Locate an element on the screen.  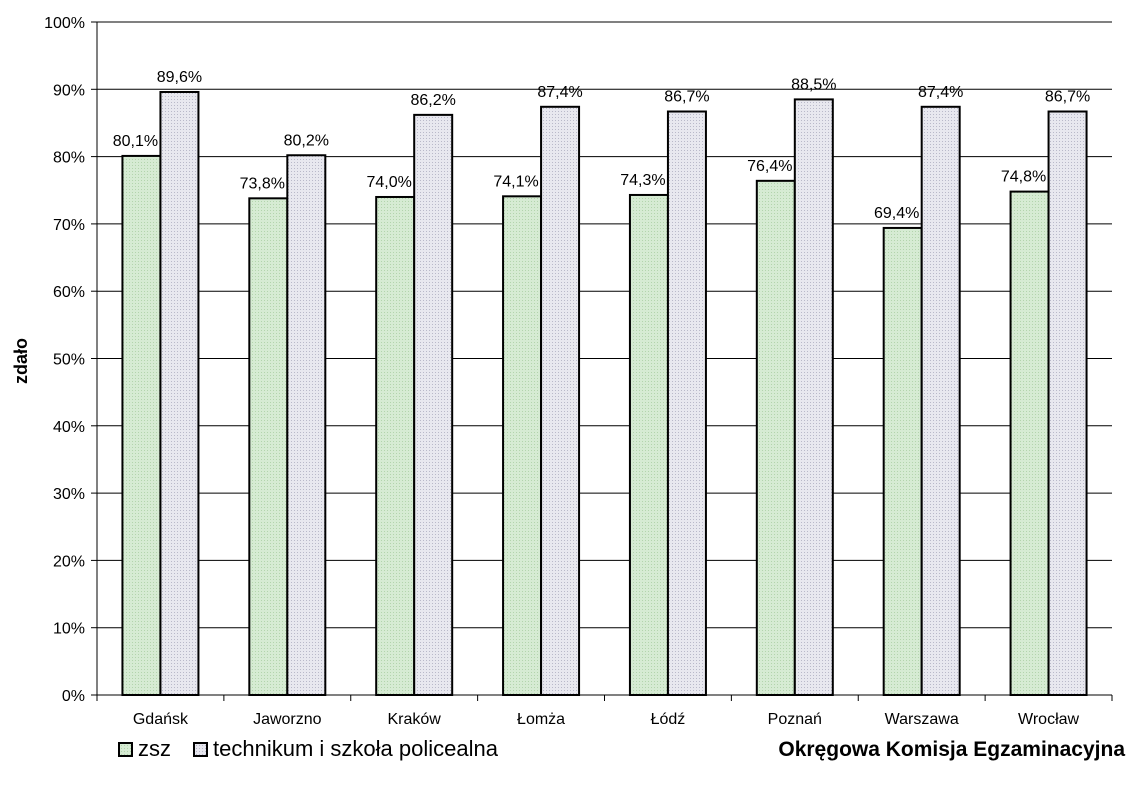
data-label: 88,5% is located at coordinates (813, 84).